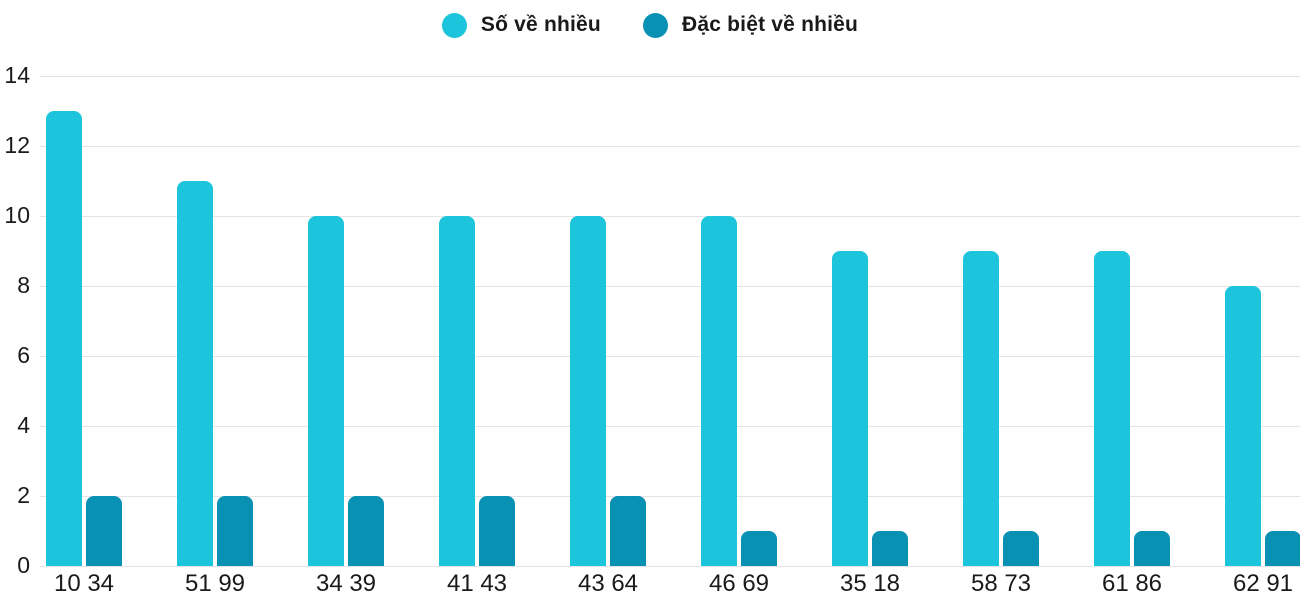 The height and width of the screenshot is (600, 1300). I want to click on chart-legend: Số về nhiều Đặc biệt về nhiều, so click(650, 25).